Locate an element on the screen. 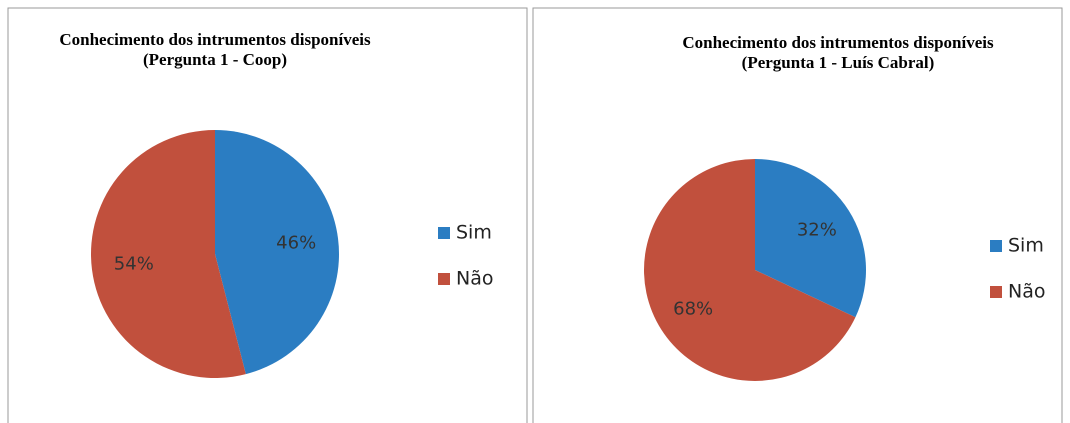 This screenshot has height=423, width=1070. data-label: 68% is located at coordinates (693, 308).